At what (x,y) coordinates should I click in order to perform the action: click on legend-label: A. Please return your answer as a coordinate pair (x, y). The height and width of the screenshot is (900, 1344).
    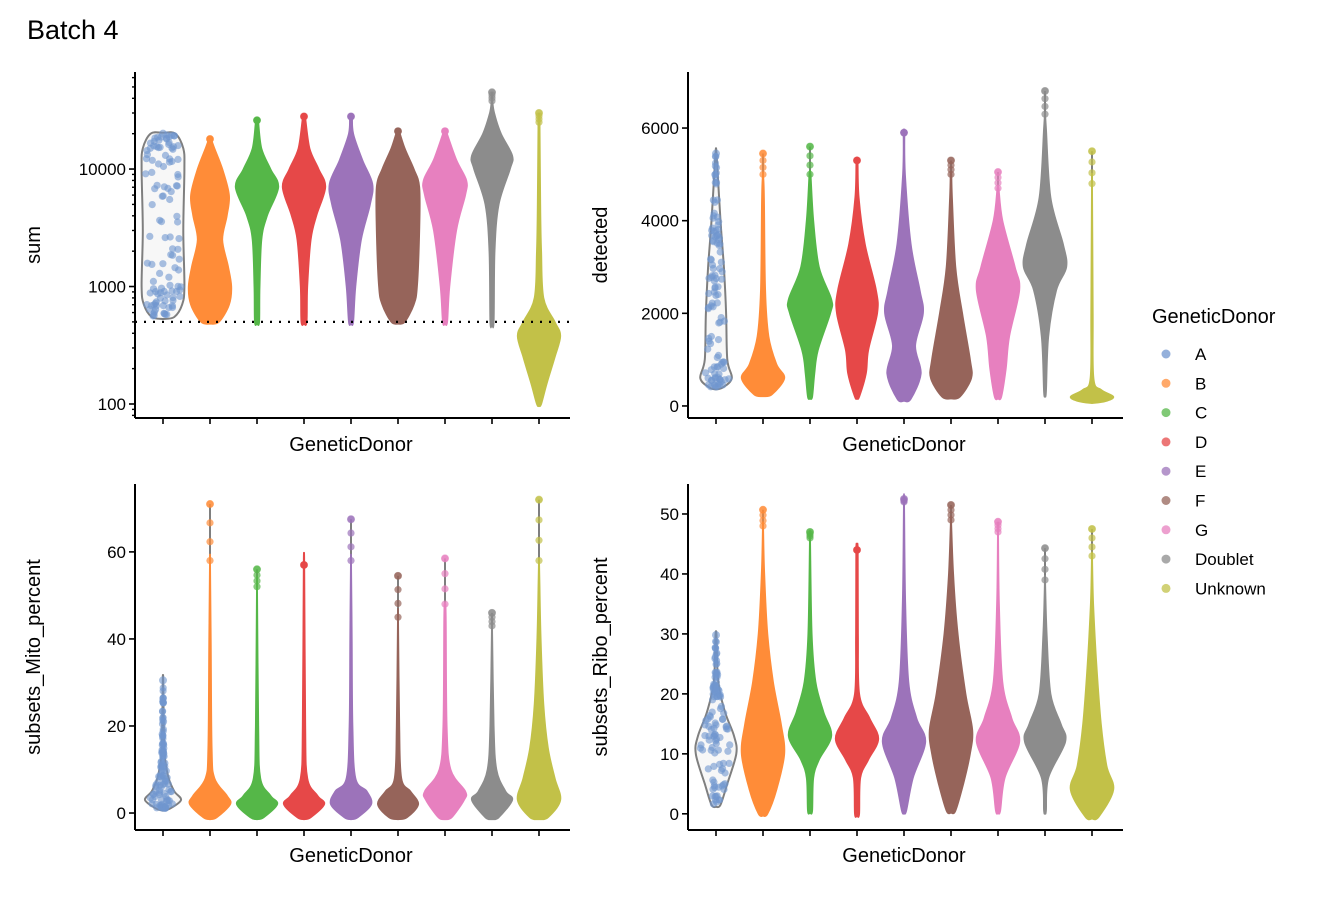
    Looking at the image, I should click on (1201, 354).